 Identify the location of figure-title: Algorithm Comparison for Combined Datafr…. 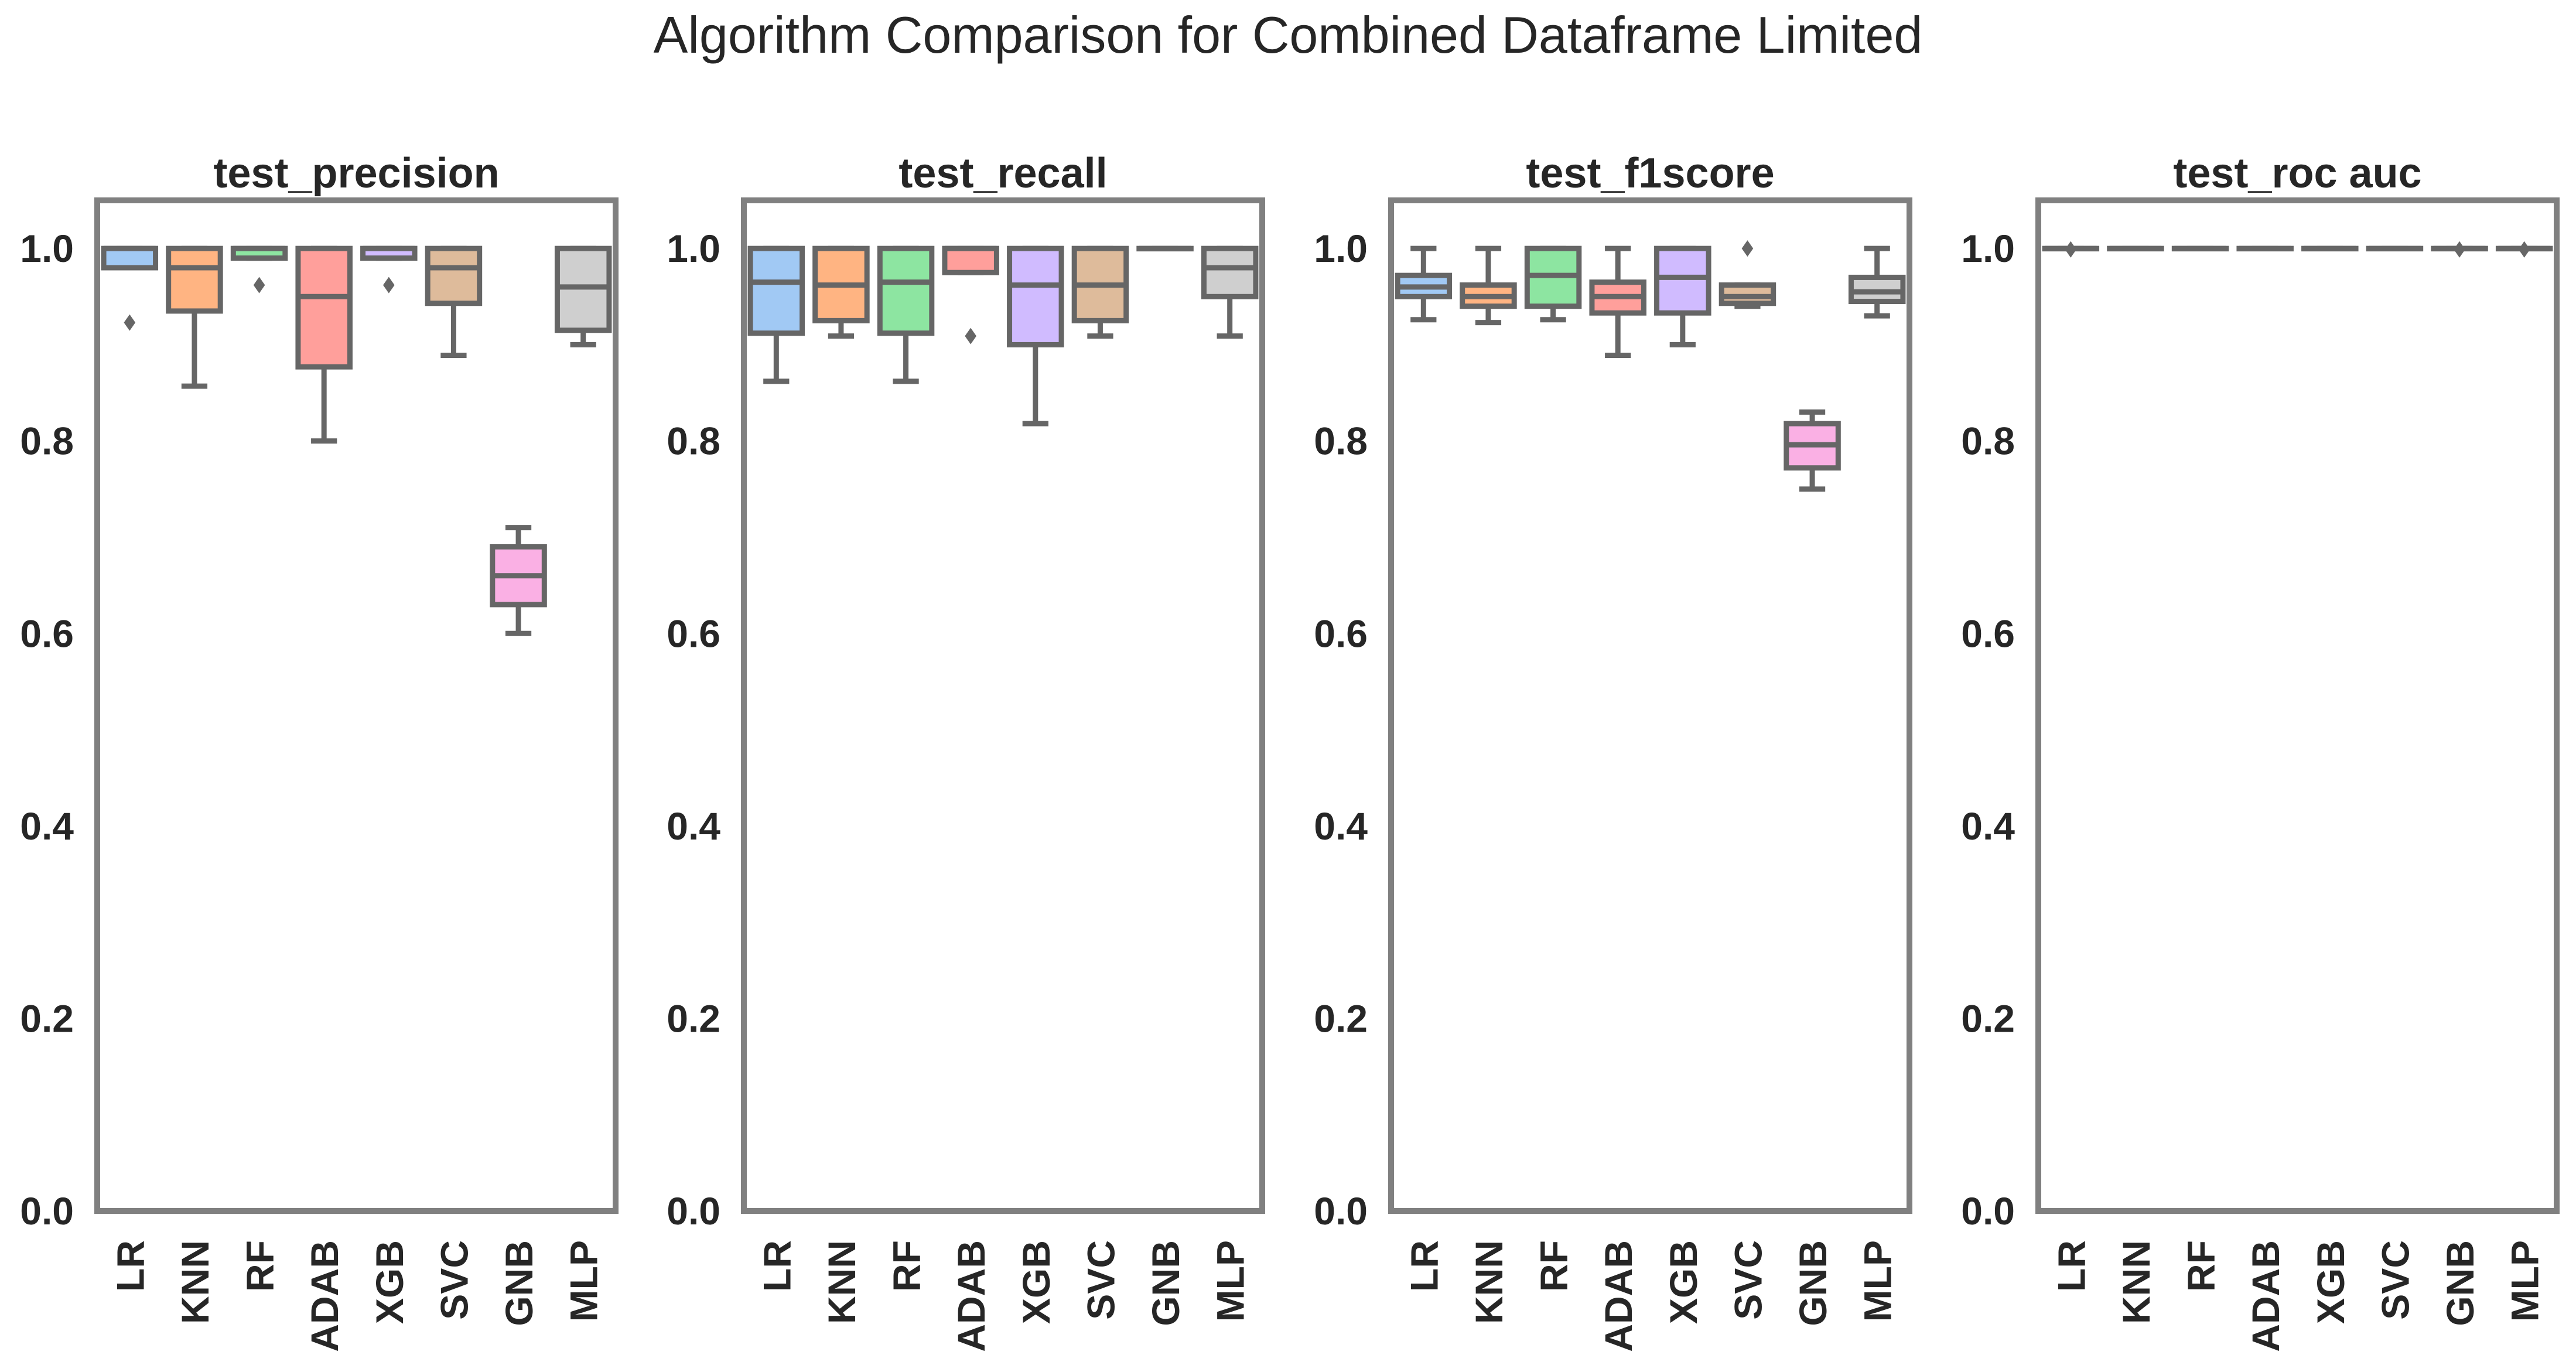
(1289, 35).